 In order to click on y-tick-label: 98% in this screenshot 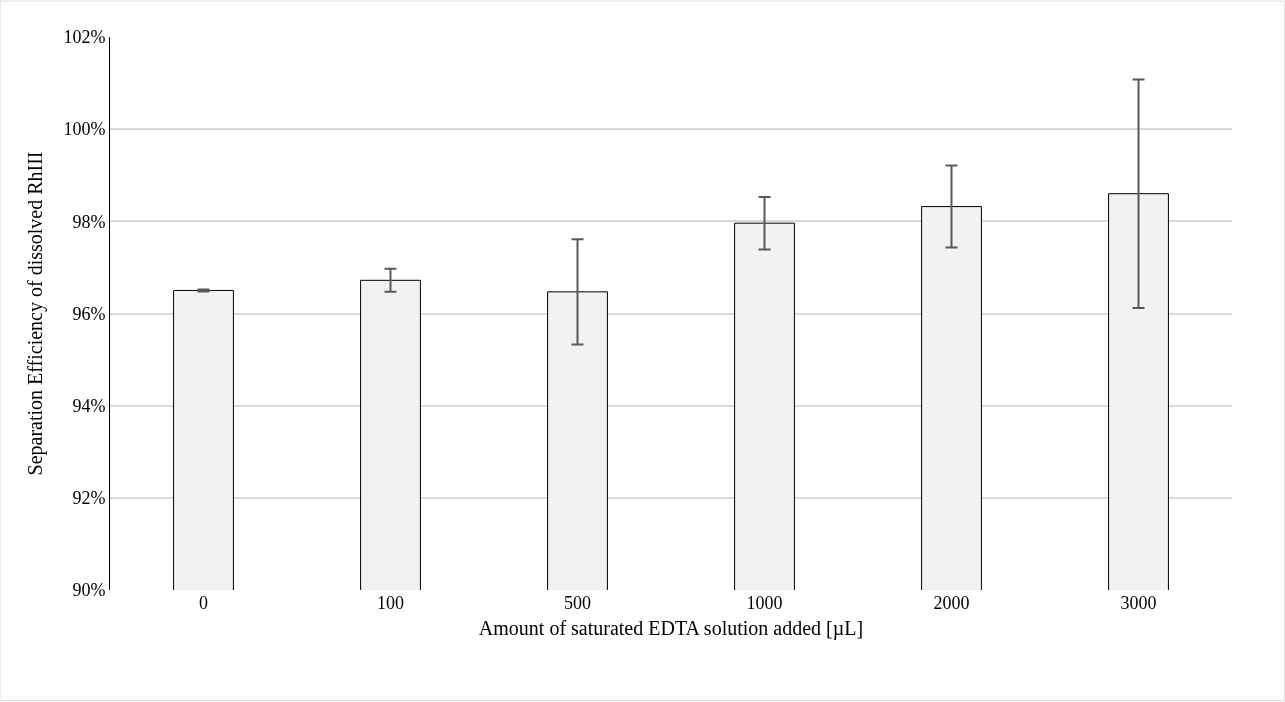, I will do `click(89, 221)`.